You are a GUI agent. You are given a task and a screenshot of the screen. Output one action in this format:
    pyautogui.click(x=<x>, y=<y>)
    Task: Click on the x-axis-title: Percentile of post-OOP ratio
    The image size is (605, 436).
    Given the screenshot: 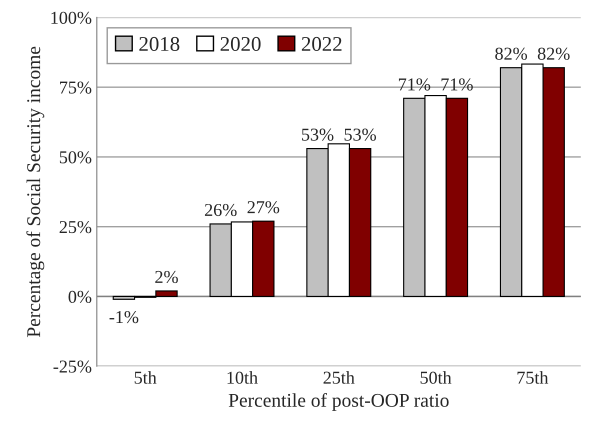 What is the action you would take?
    pyautogui.click(x=338, y=402)
    